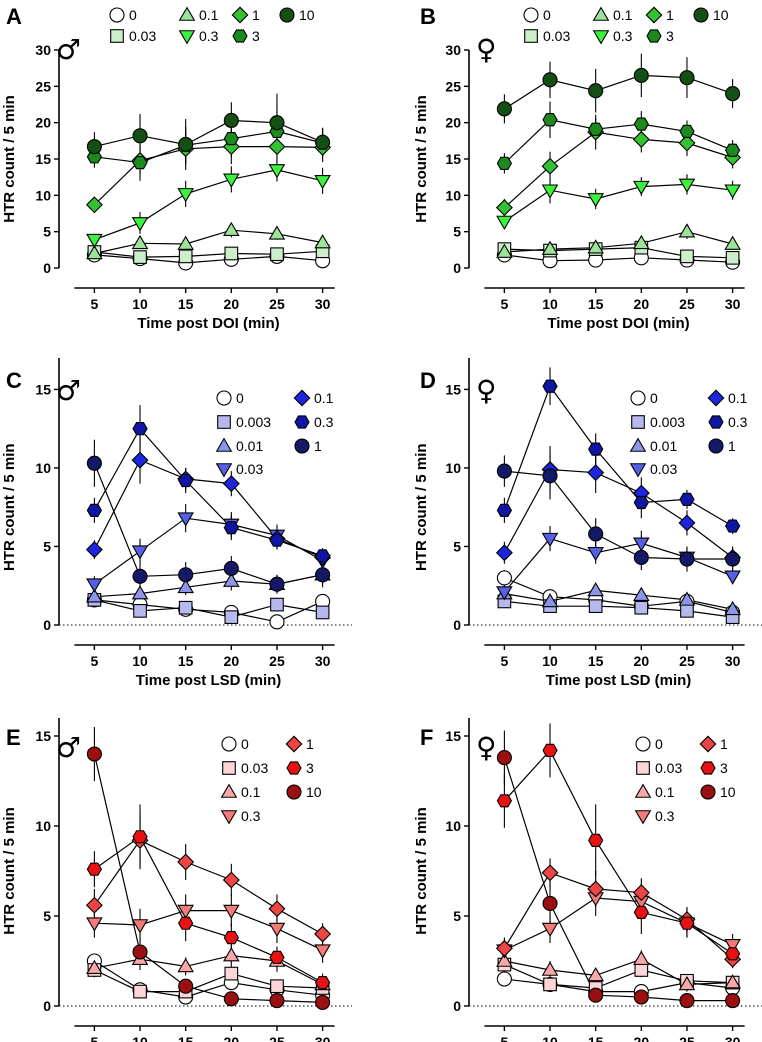 The image size is (762, 1042). Describe the element at coordinates (208, 323) in the screenshot. I see `x-axis-label: Time post DOI (min)` at that location.